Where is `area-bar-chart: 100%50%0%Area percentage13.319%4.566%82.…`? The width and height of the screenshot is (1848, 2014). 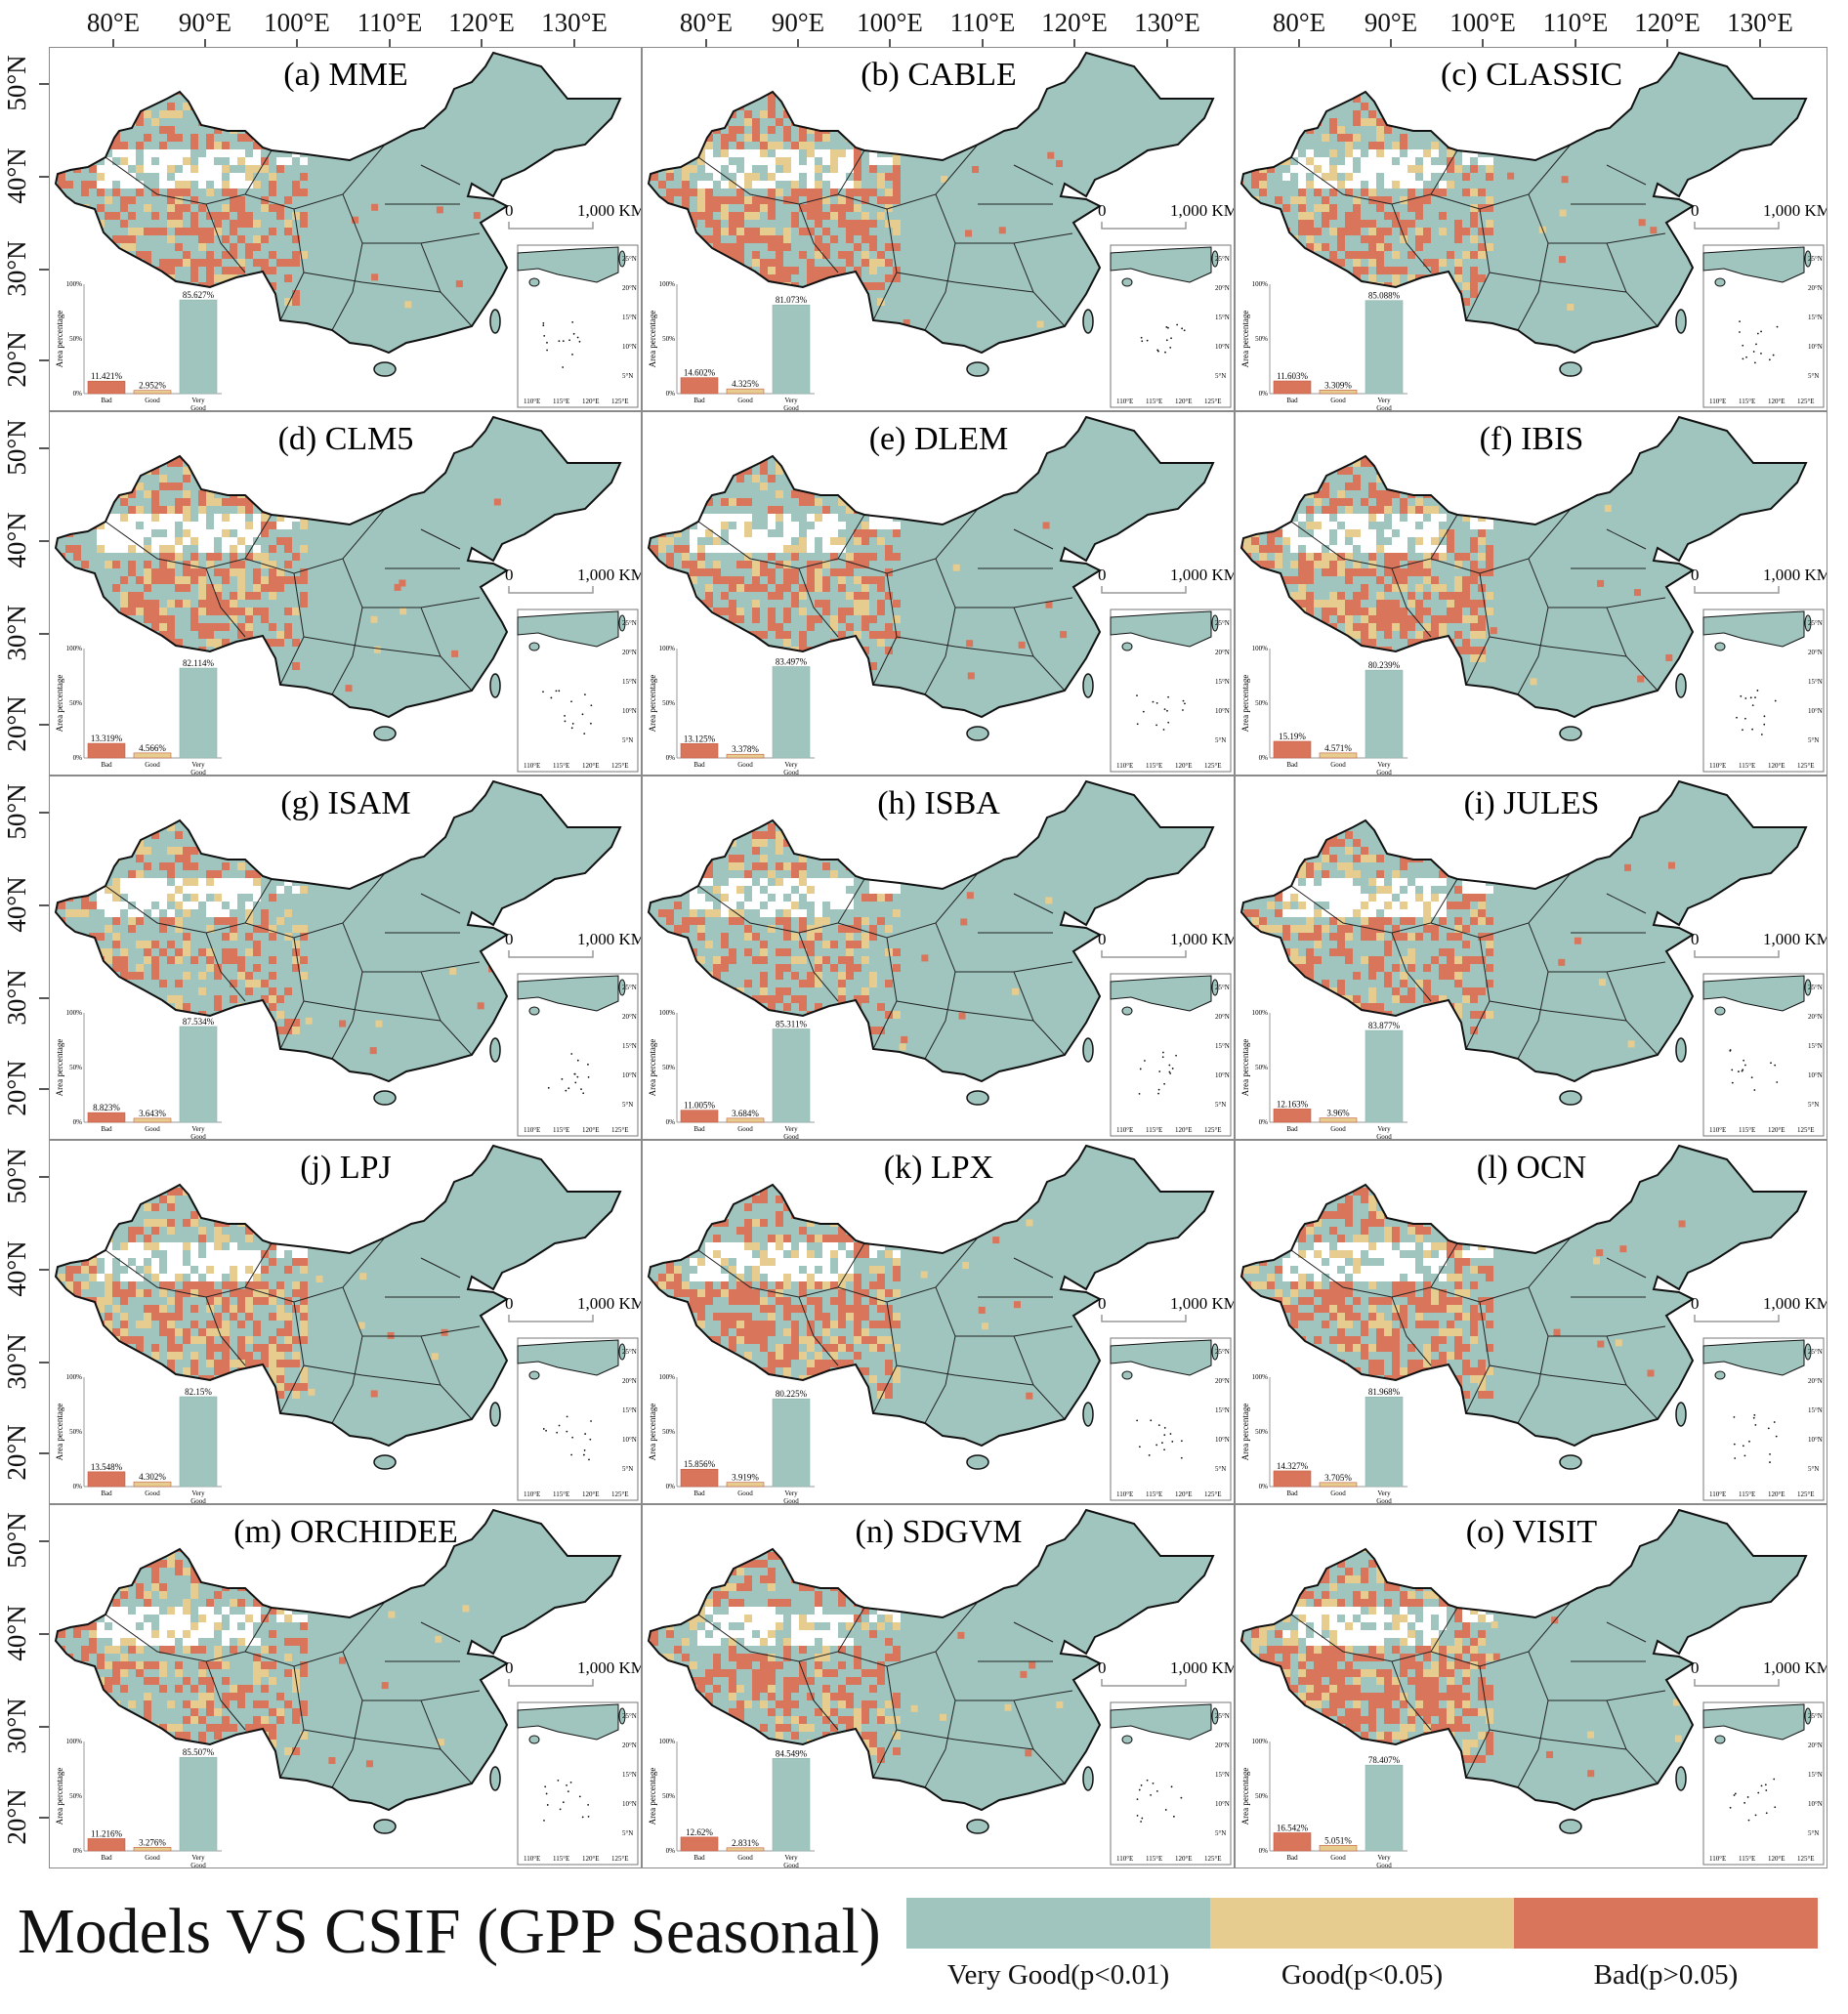 area-bar-chart: 100%50%0%Area percentage13.319%4.566%82.… is located at coordinates (138, 710).